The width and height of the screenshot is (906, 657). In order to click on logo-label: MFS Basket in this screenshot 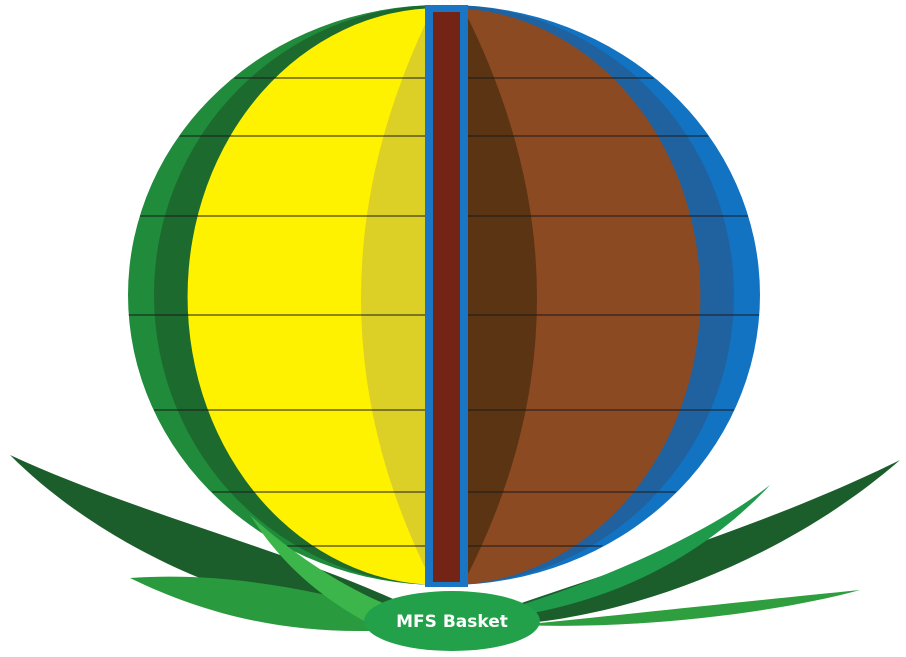, I will do `click(452, 622)`.